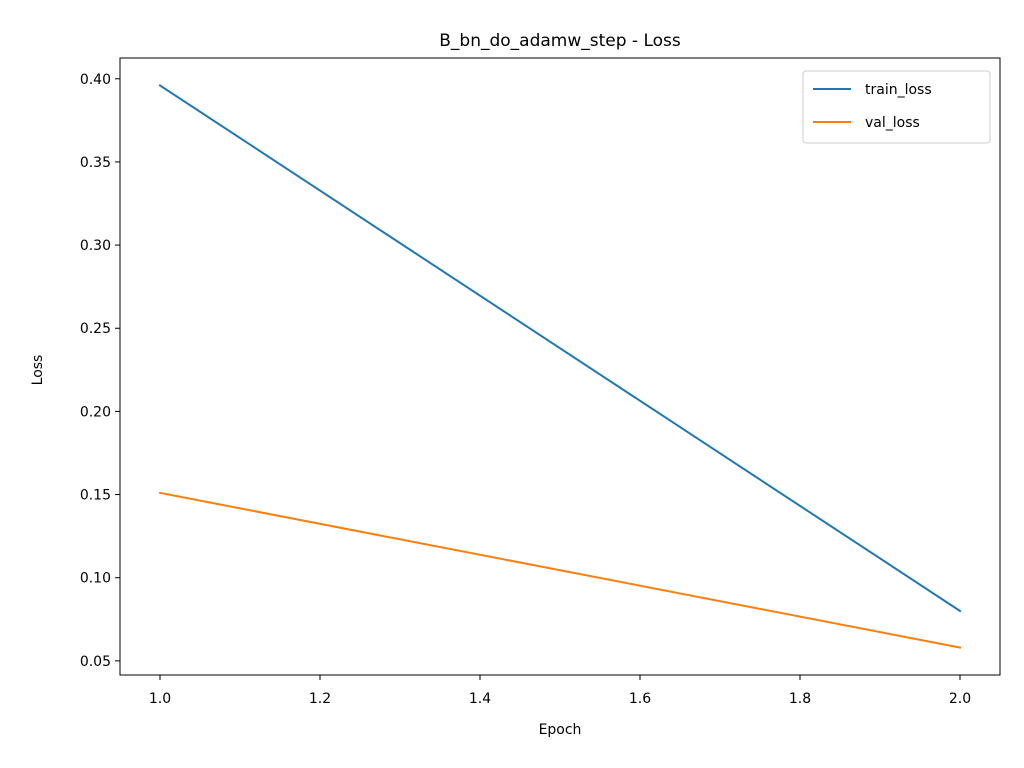  I want to click on y-tick-label: 0.20, so click(95, 412).